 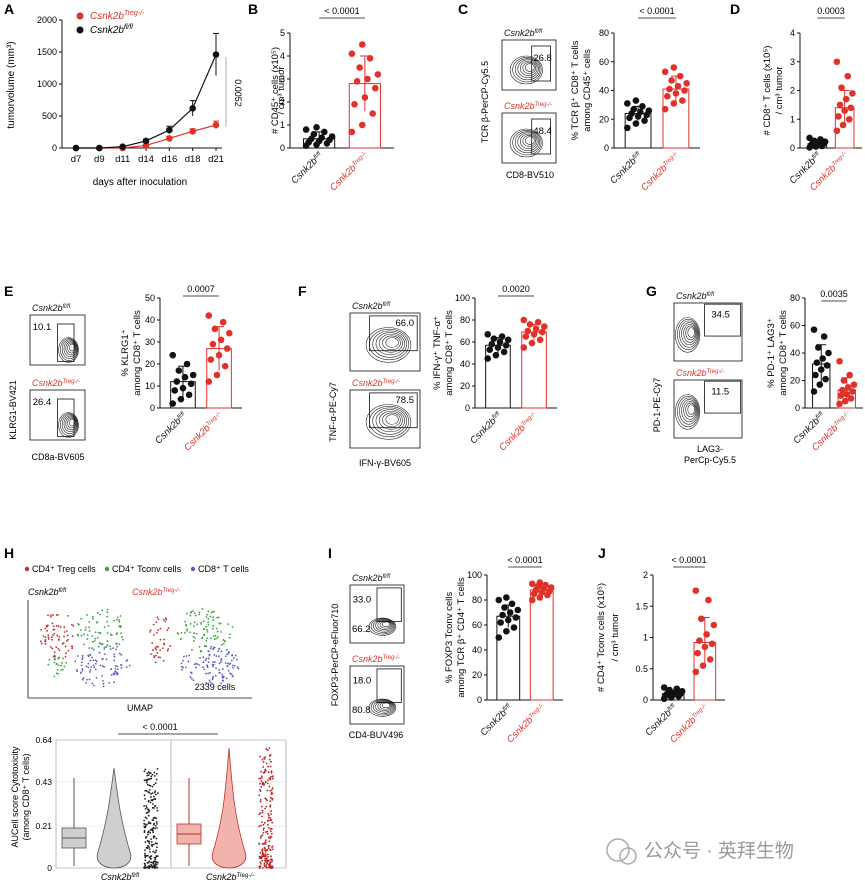 What do you see at coordinates (13, 410) in the screenshot?
I see `flow-y-label: KLRG1-BV421` at bounding box center [13, 410].